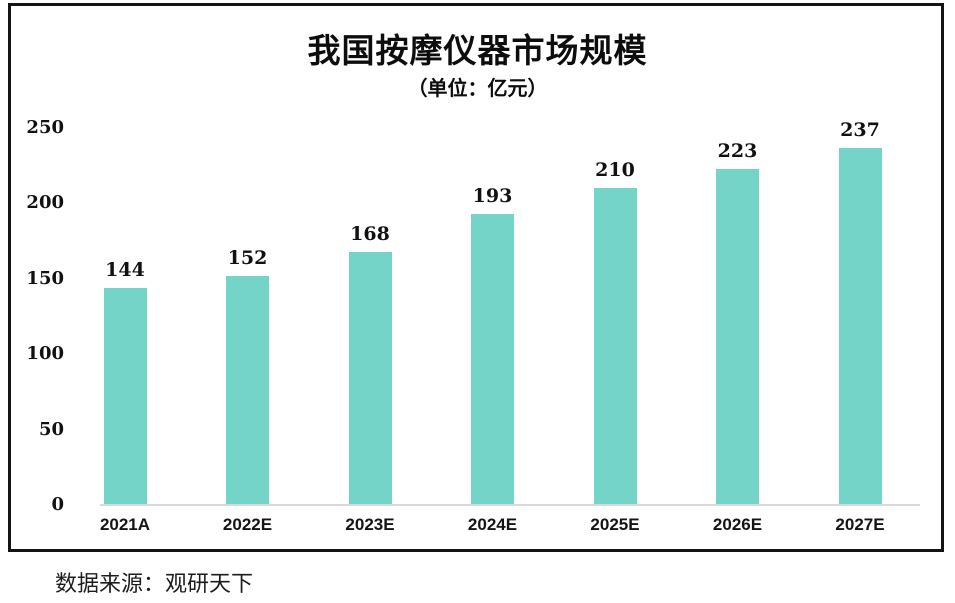 The image size is (955, 603). What do you see at coordinates (477, 50) in the screenshot?
I see `chart-title: 我国按摩仪器市场规模` at bounding box center [477, 50].